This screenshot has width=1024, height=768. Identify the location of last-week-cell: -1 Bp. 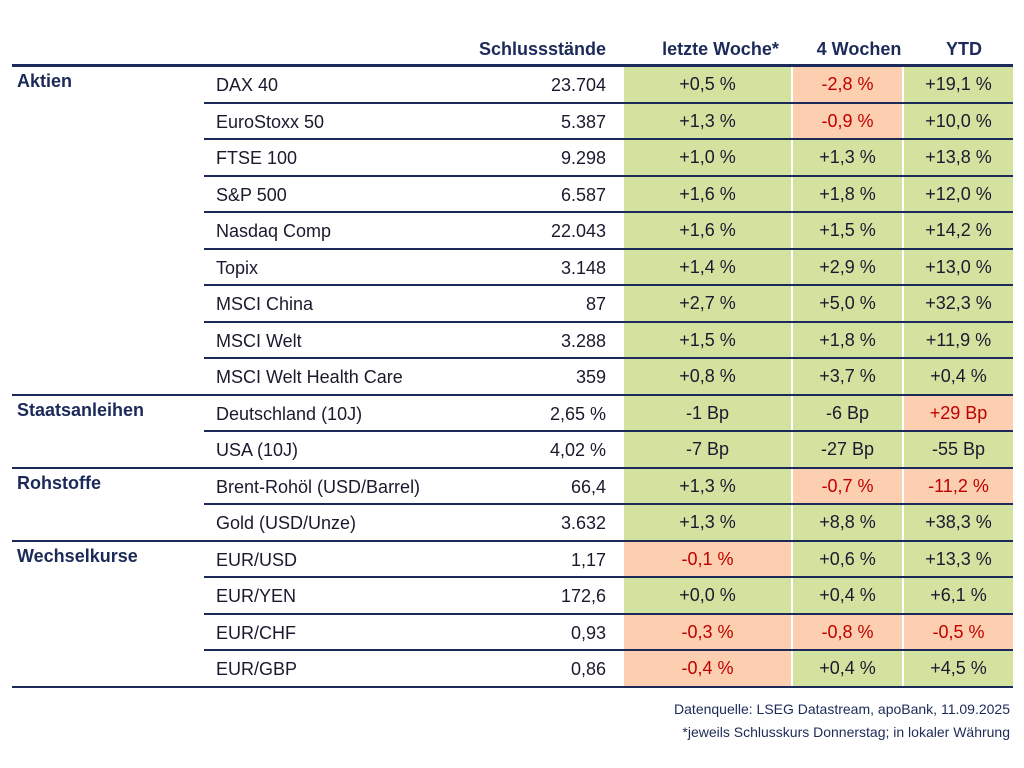
(707, 412).